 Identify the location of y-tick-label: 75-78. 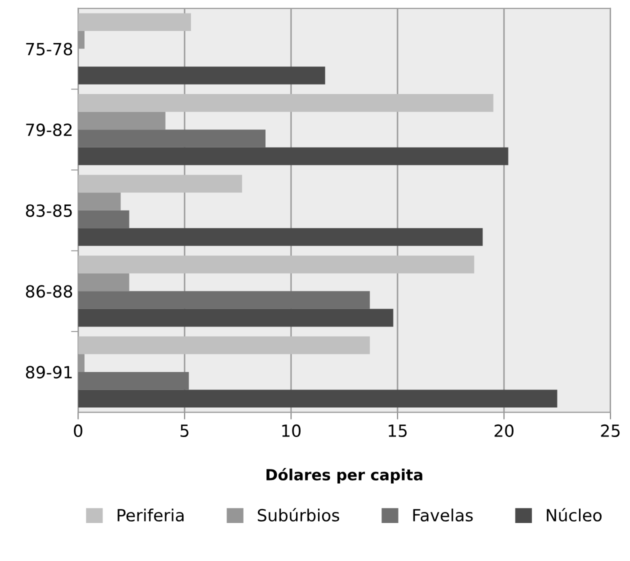
(49, 49).